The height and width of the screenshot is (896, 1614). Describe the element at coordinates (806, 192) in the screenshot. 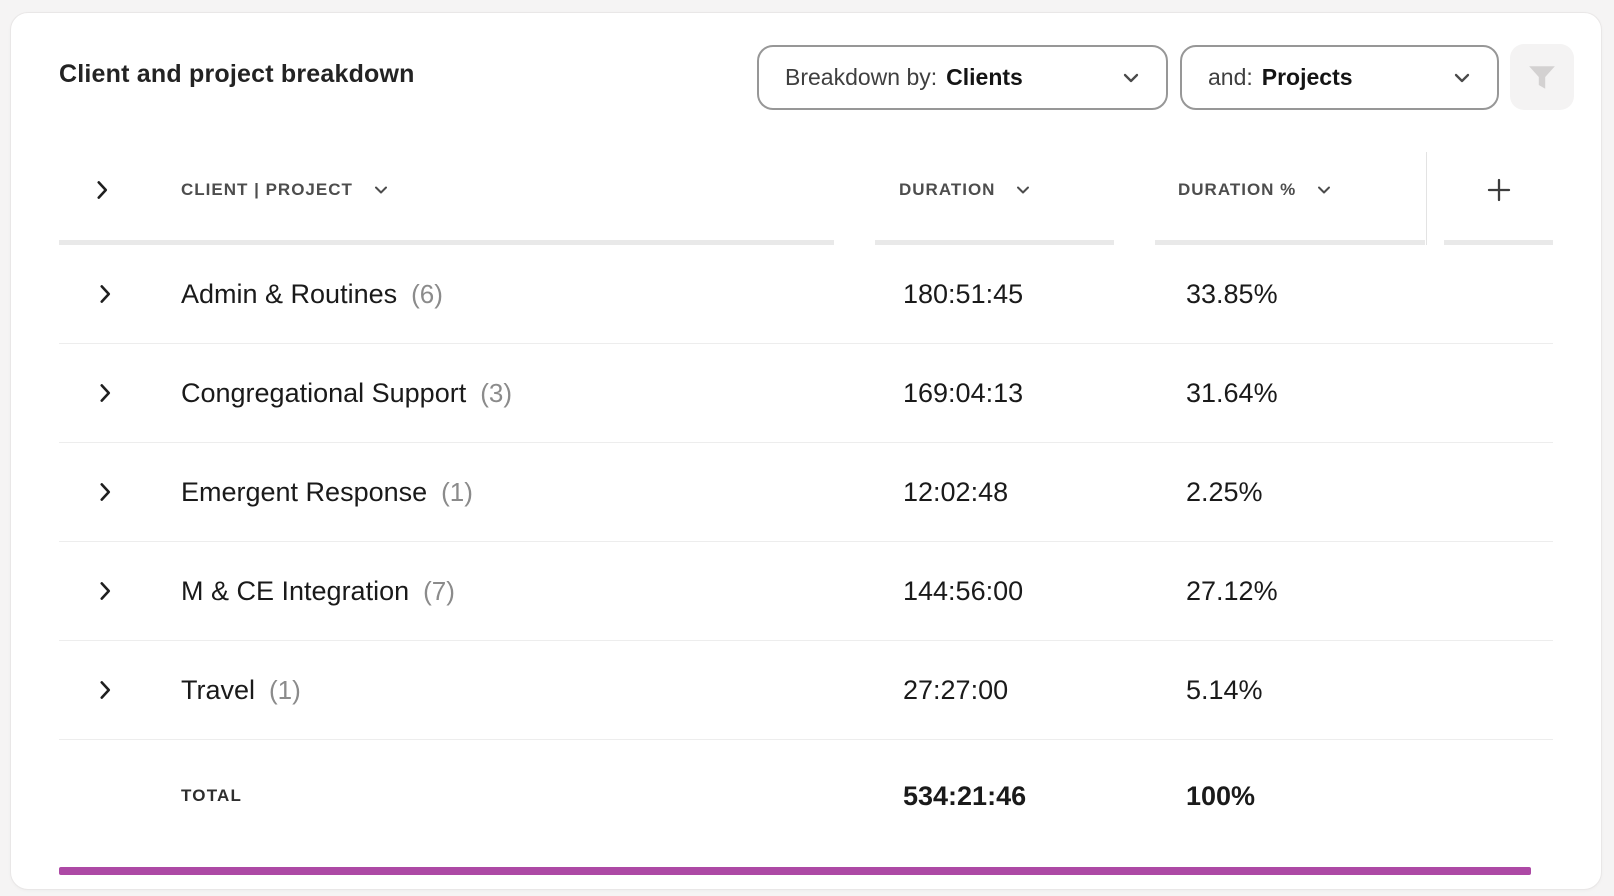

I see `table-header: CLIENT | PROJECT DURATION DURATION %` at that location.